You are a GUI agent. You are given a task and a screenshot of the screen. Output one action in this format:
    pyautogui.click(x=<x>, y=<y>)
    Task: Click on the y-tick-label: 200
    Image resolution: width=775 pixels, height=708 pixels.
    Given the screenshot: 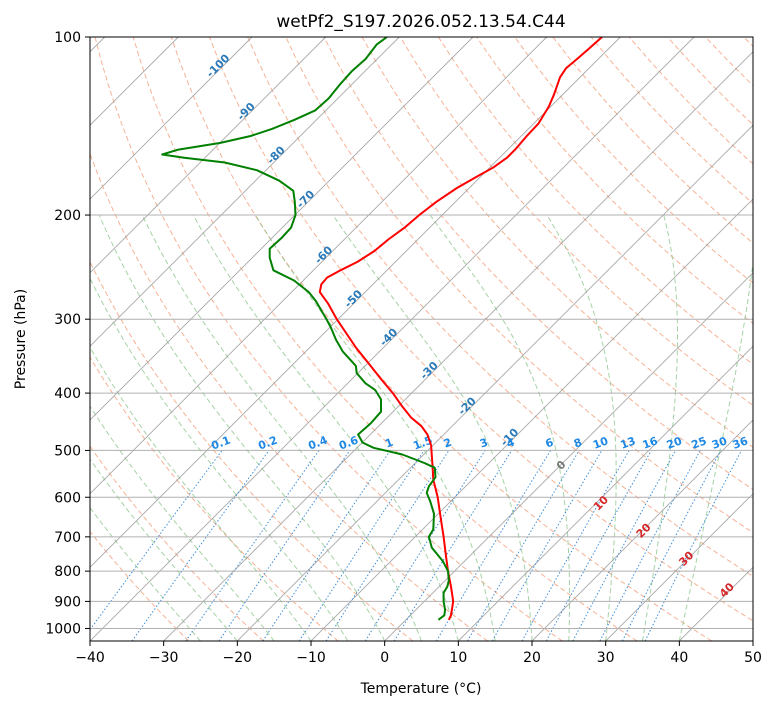 What is the action you would take?
    pyautogui.click(x=67, y=216)
    